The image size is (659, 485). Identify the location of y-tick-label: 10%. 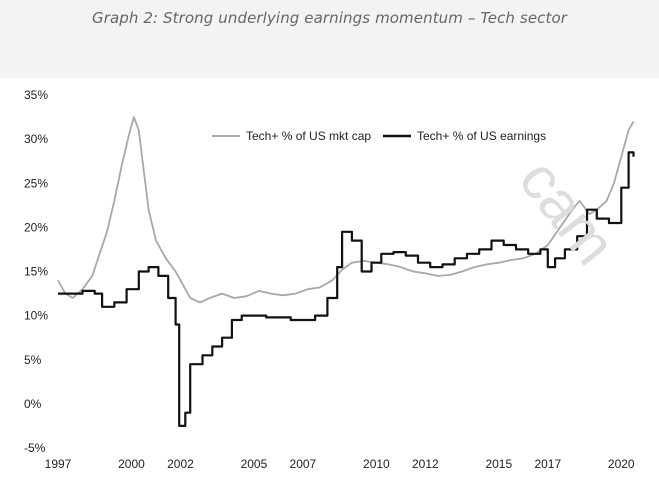
(36, 316).